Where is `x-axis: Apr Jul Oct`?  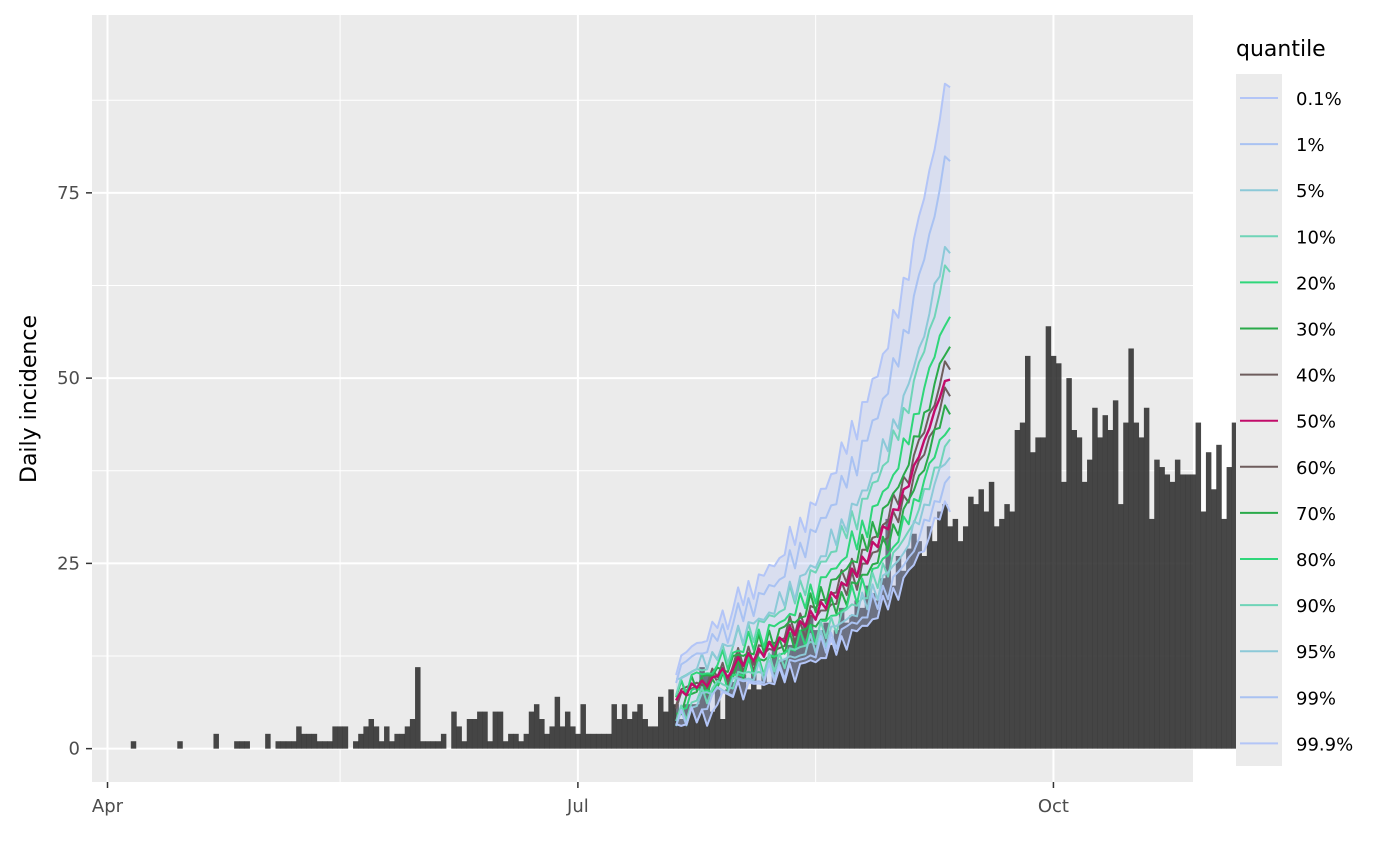 x-axis: Apr Jul Oct is located at coordinates (580, 799).